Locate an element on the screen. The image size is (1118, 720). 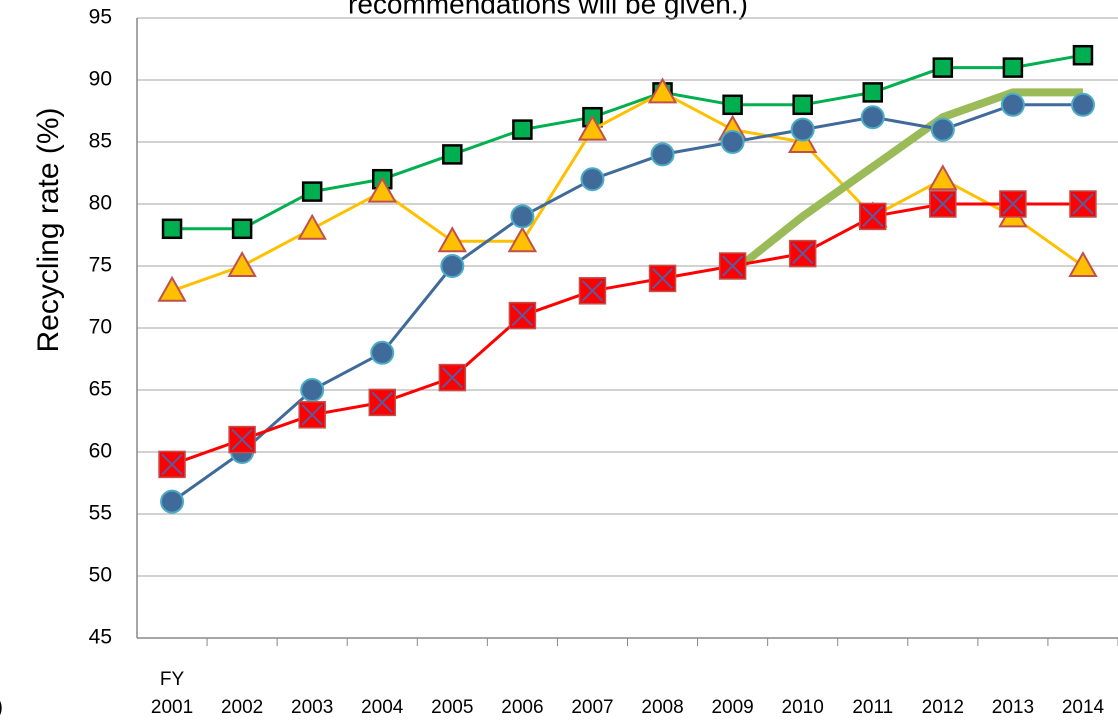
chart-title: recommendations will be given.) is located at coordinates (548, 9).